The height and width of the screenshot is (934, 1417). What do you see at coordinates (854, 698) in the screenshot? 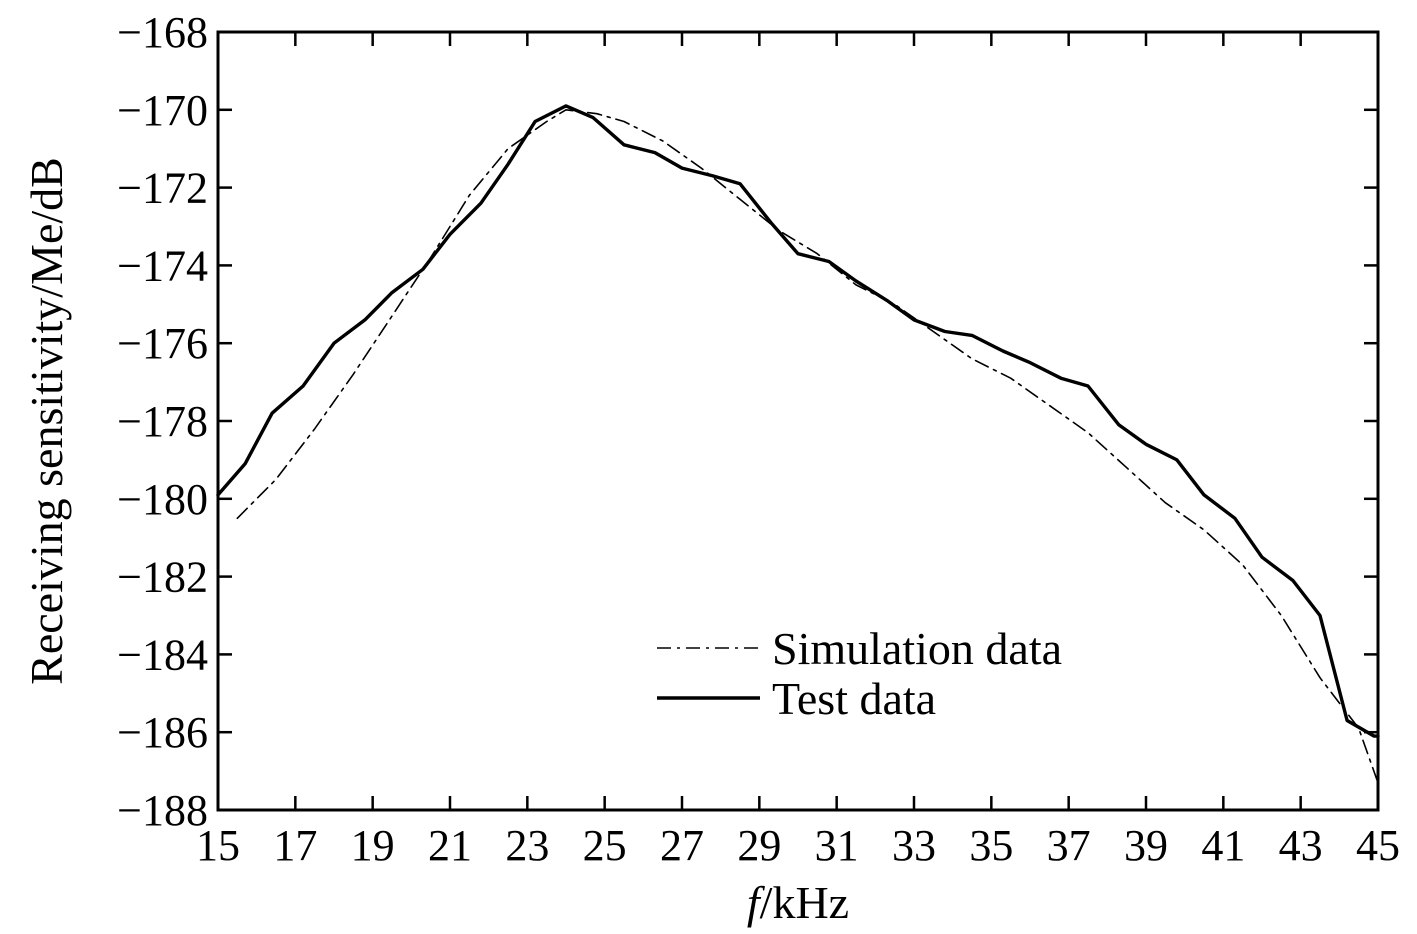
I see `legend-label: Test data` at bounding box center [854, 698].